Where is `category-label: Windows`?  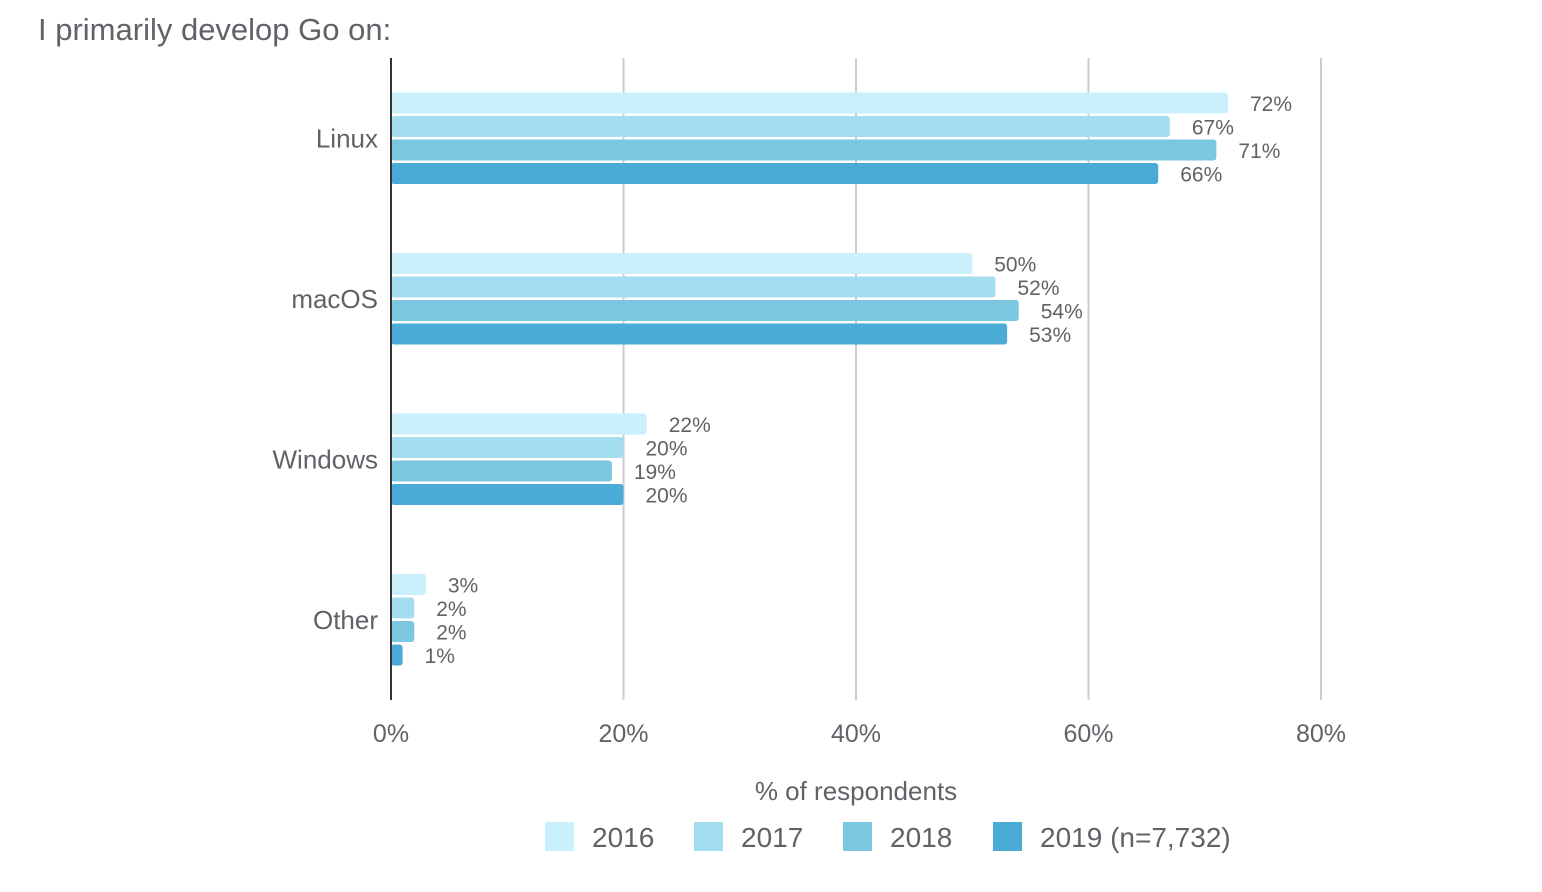 category-label: Windows is located at coordinates (325, 459).